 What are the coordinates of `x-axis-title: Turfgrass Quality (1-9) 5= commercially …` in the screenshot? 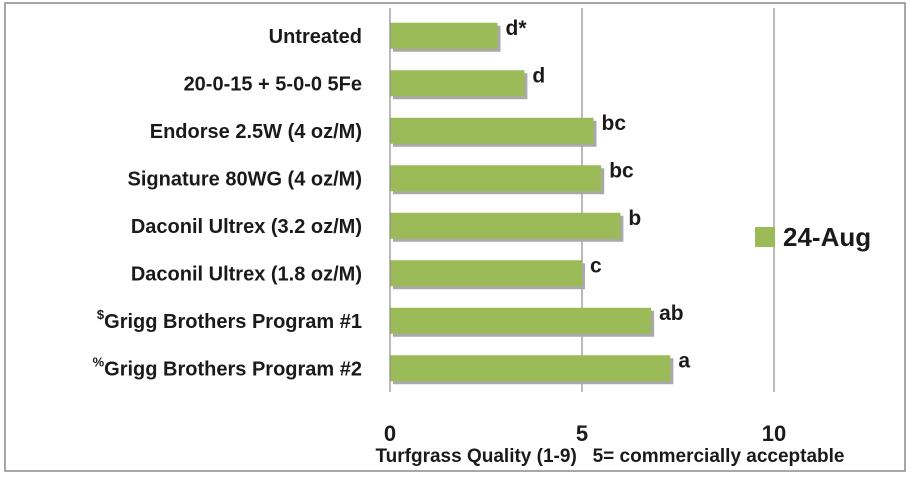 It's located at (609, 456).